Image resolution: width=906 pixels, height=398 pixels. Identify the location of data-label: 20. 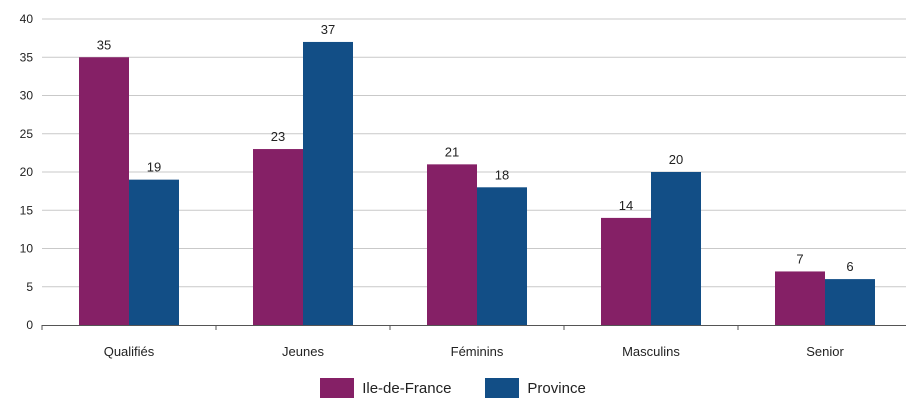
(676, 159).